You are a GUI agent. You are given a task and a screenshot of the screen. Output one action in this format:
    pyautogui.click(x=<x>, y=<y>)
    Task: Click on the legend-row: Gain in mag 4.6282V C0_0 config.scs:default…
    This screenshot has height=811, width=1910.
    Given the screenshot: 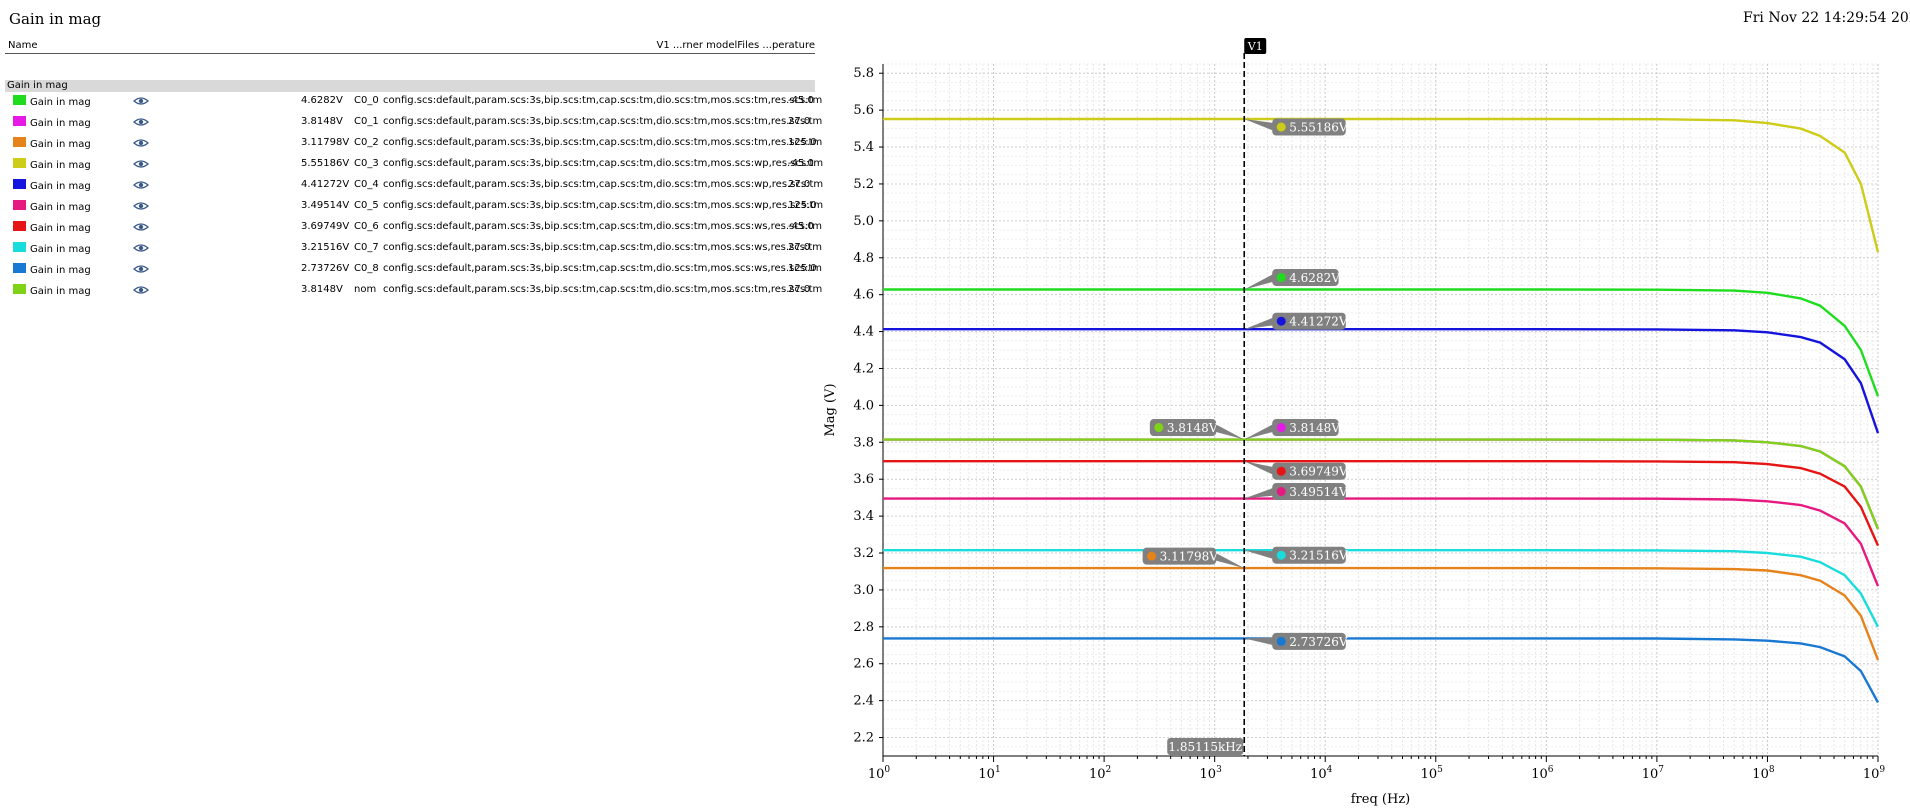 What is the action you would take?
    pyautogui.click(x=413, y=103)
    